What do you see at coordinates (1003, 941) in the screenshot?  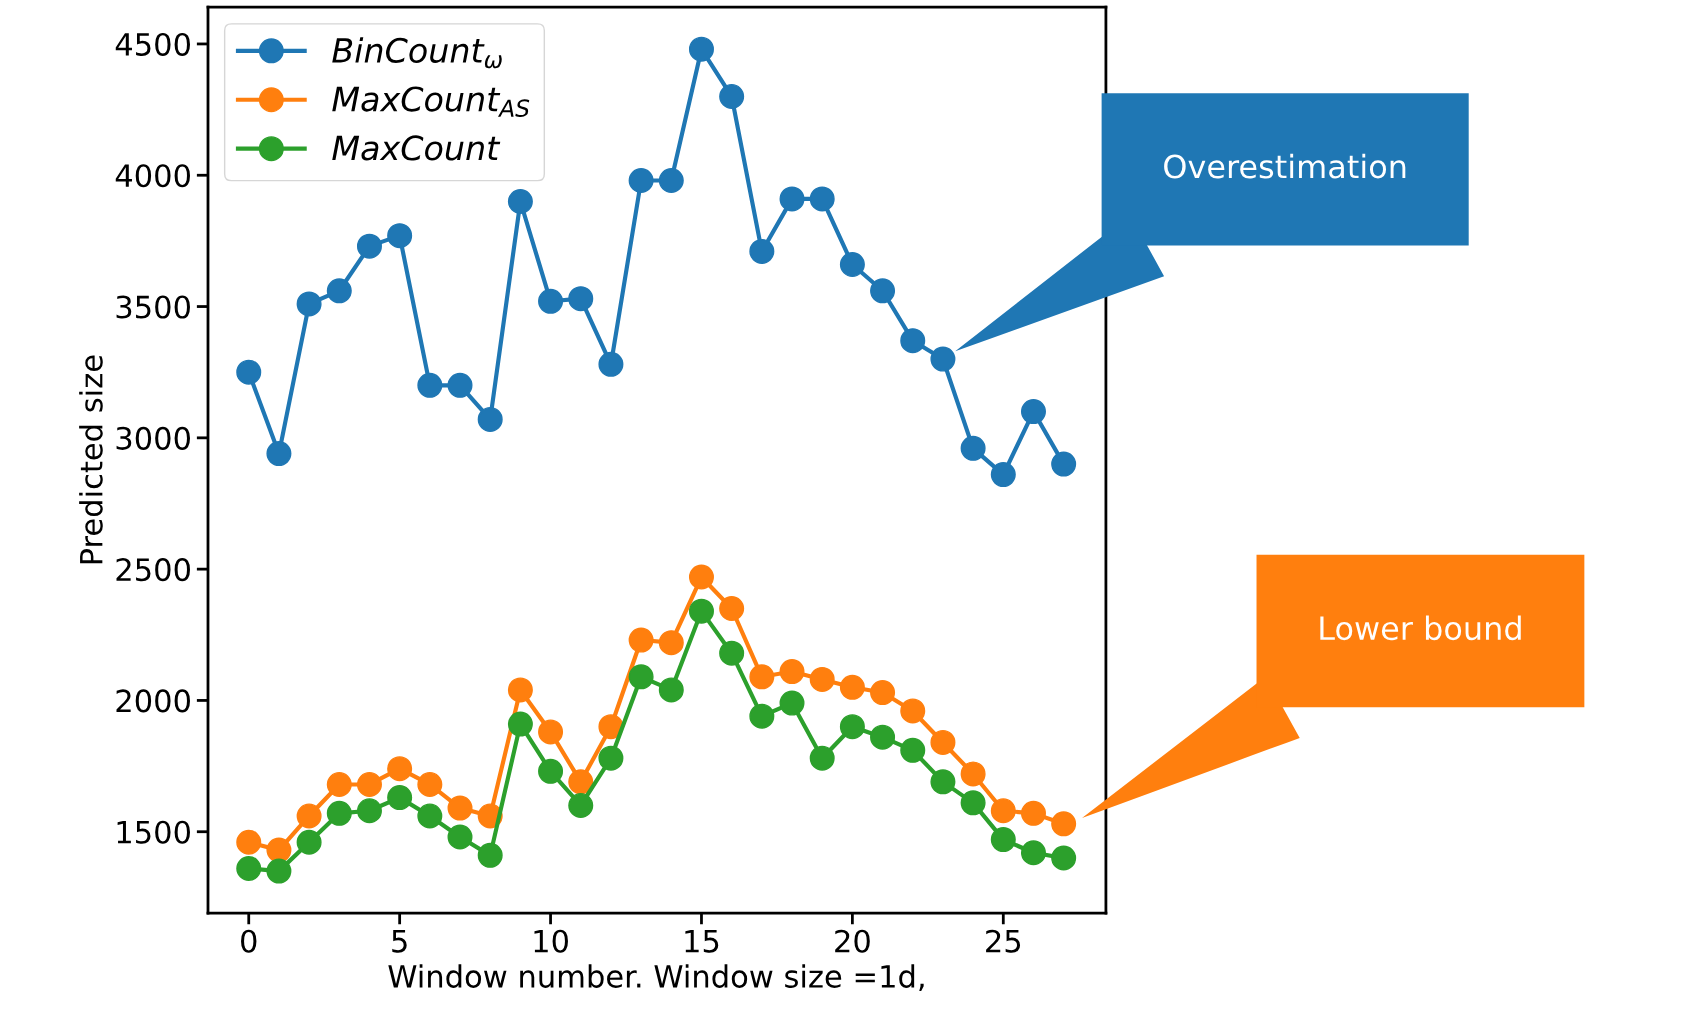 I see `x-tick-label: 25` at bounding box center [1003, 941].